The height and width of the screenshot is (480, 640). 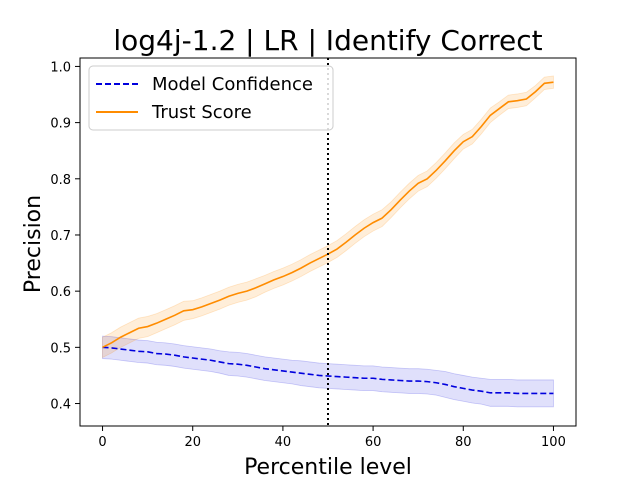 I want to click on y-tick-label: 0.8, so click(x=60, y=180).